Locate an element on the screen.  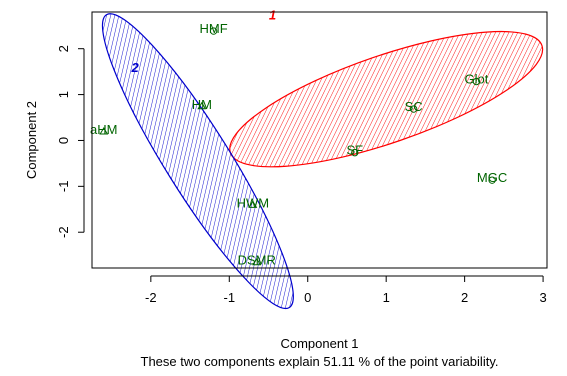
point-label: aHM is located at coordinates (103, 129).